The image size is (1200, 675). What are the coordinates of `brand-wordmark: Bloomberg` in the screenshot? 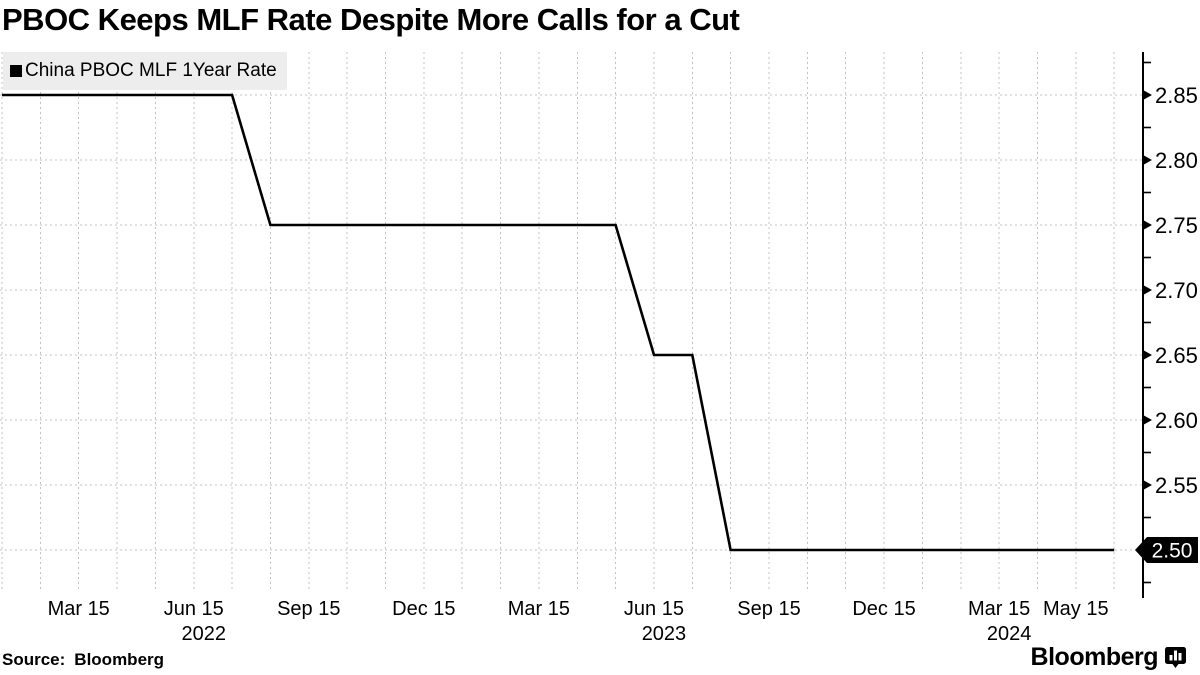 It's located at (1094, 657).